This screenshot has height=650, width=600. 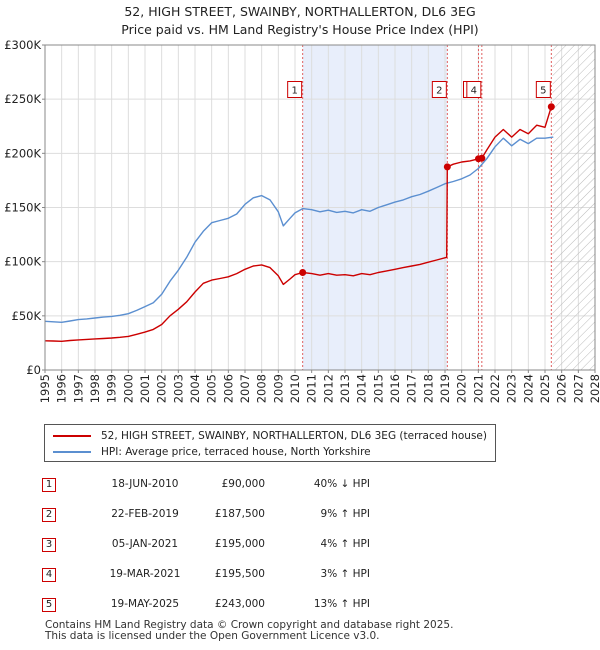 I want to click on x-tick-label: 2001, so click(x=145, y=388).